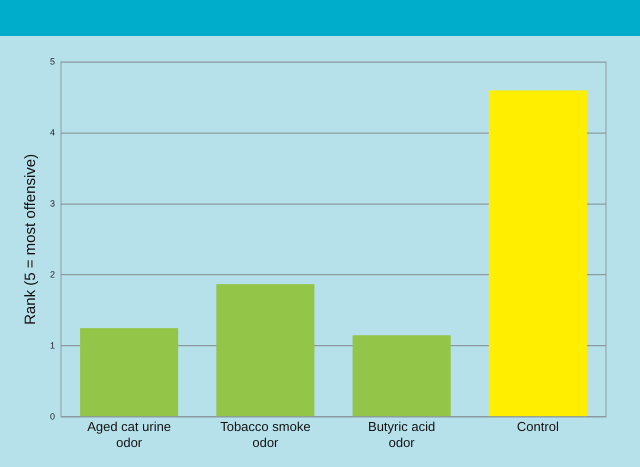 The height and width of the screenshot is (467, 640). I want to click on y-axis-title: Rank (5 = most offensive), so click(31, 239).